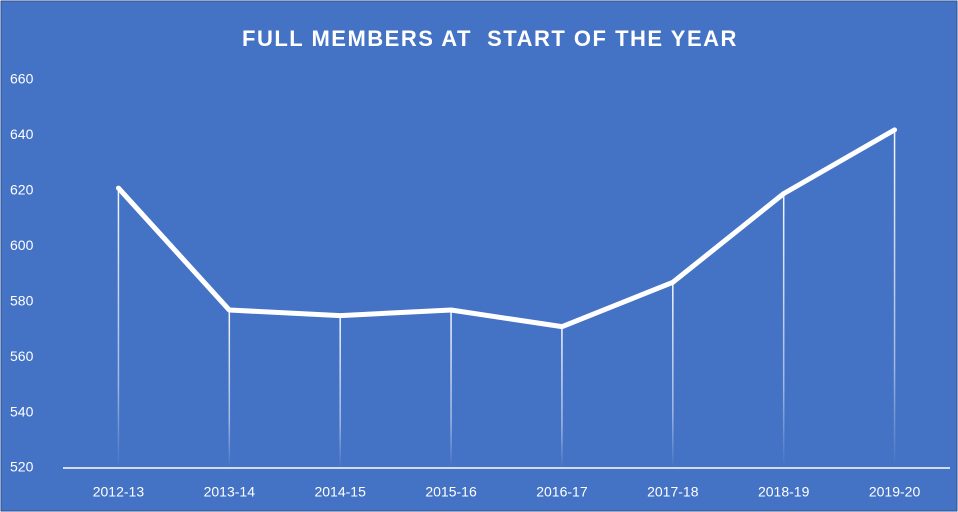 The width and height of the screenshot is (958, 512). I want to click on y-tick-label: 660, so click(22, 79).